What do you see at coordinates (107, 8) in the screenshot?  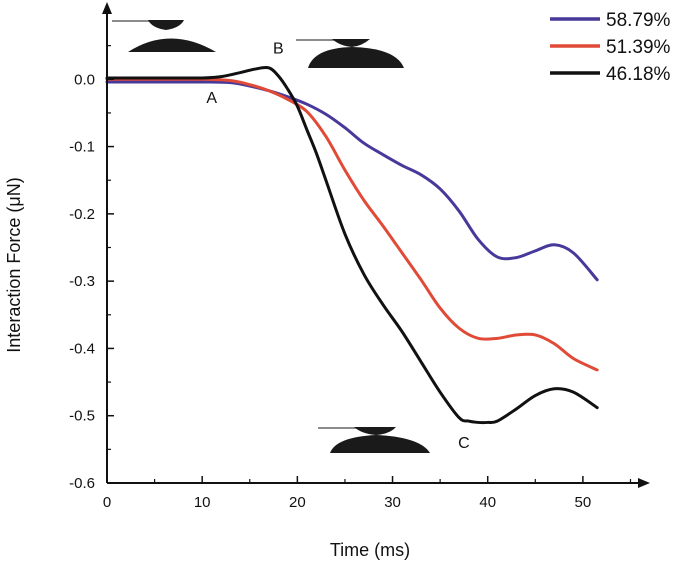 I see `y-axis-arrow-icon` at bounding box center [107, 8].